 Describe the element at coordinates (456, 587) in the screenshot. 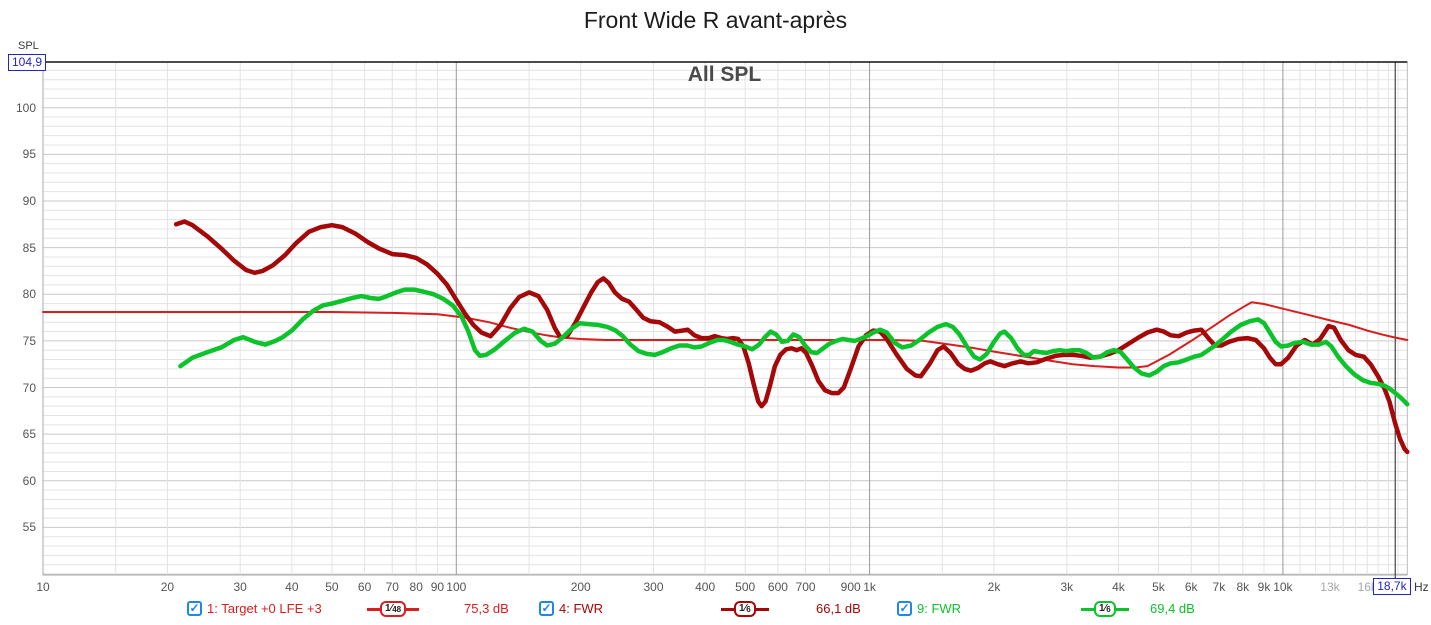

I see `x-tick-label: 100` at that location.